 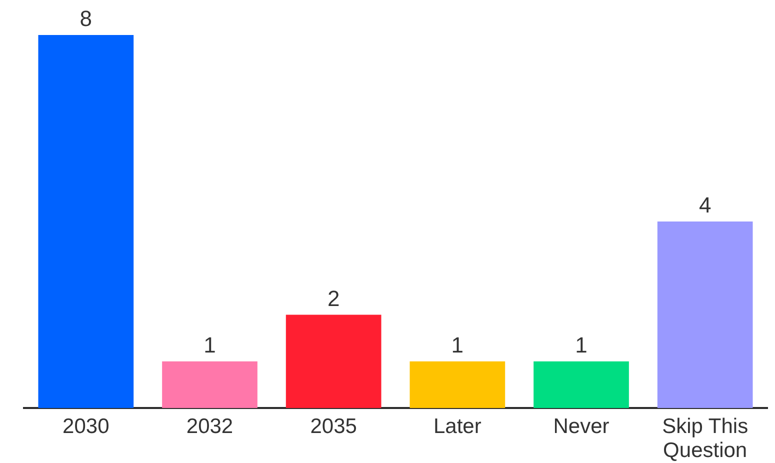 What do you see at coordinates (86, 18) in the screenshot?
I see `data-label: 8` at bounding box center [86, 18].